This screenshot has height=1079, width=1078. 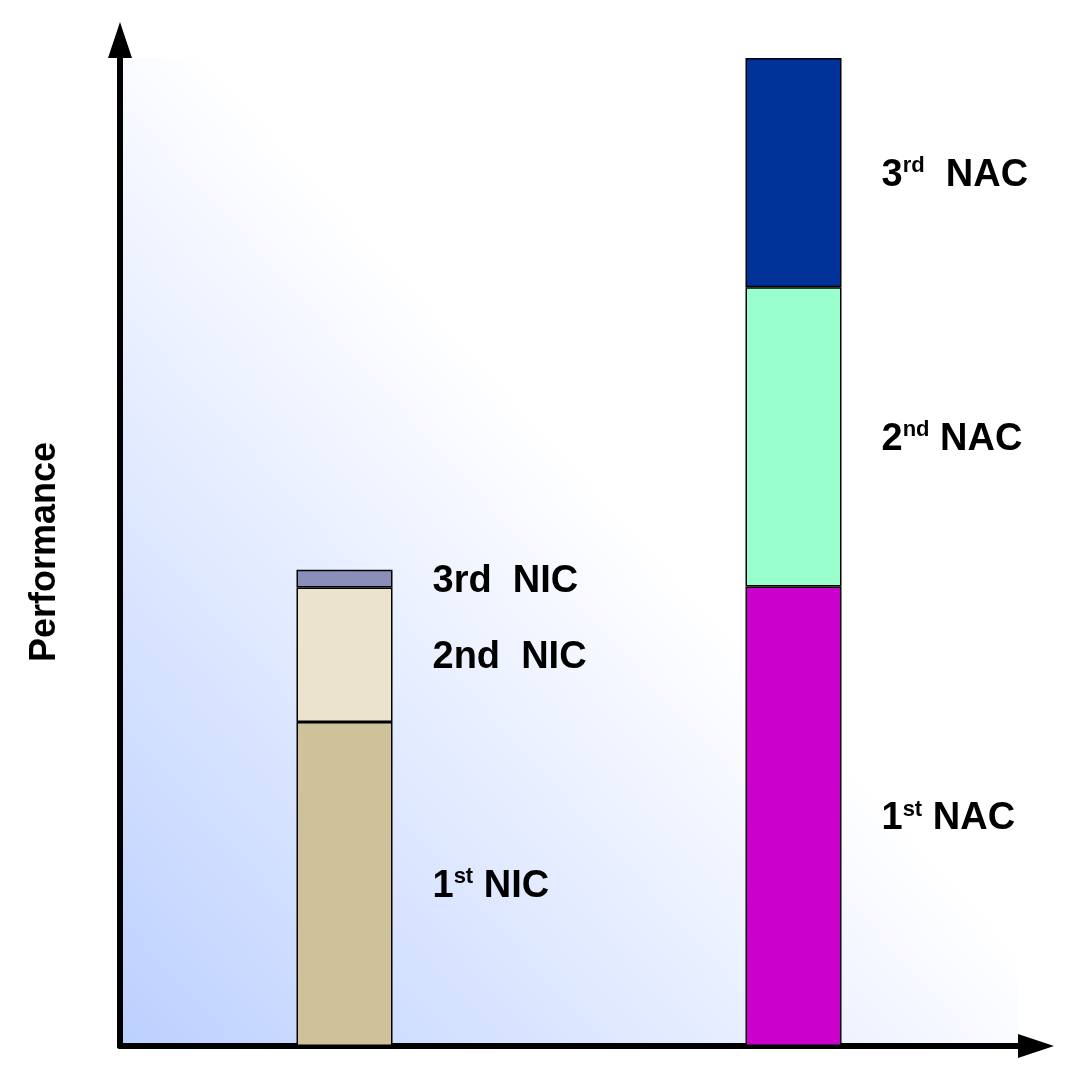 What do you see at coordinates (42, 552) in the screenshot?
I see `y-axis-title: Performance` at bounding box center [42, 552].